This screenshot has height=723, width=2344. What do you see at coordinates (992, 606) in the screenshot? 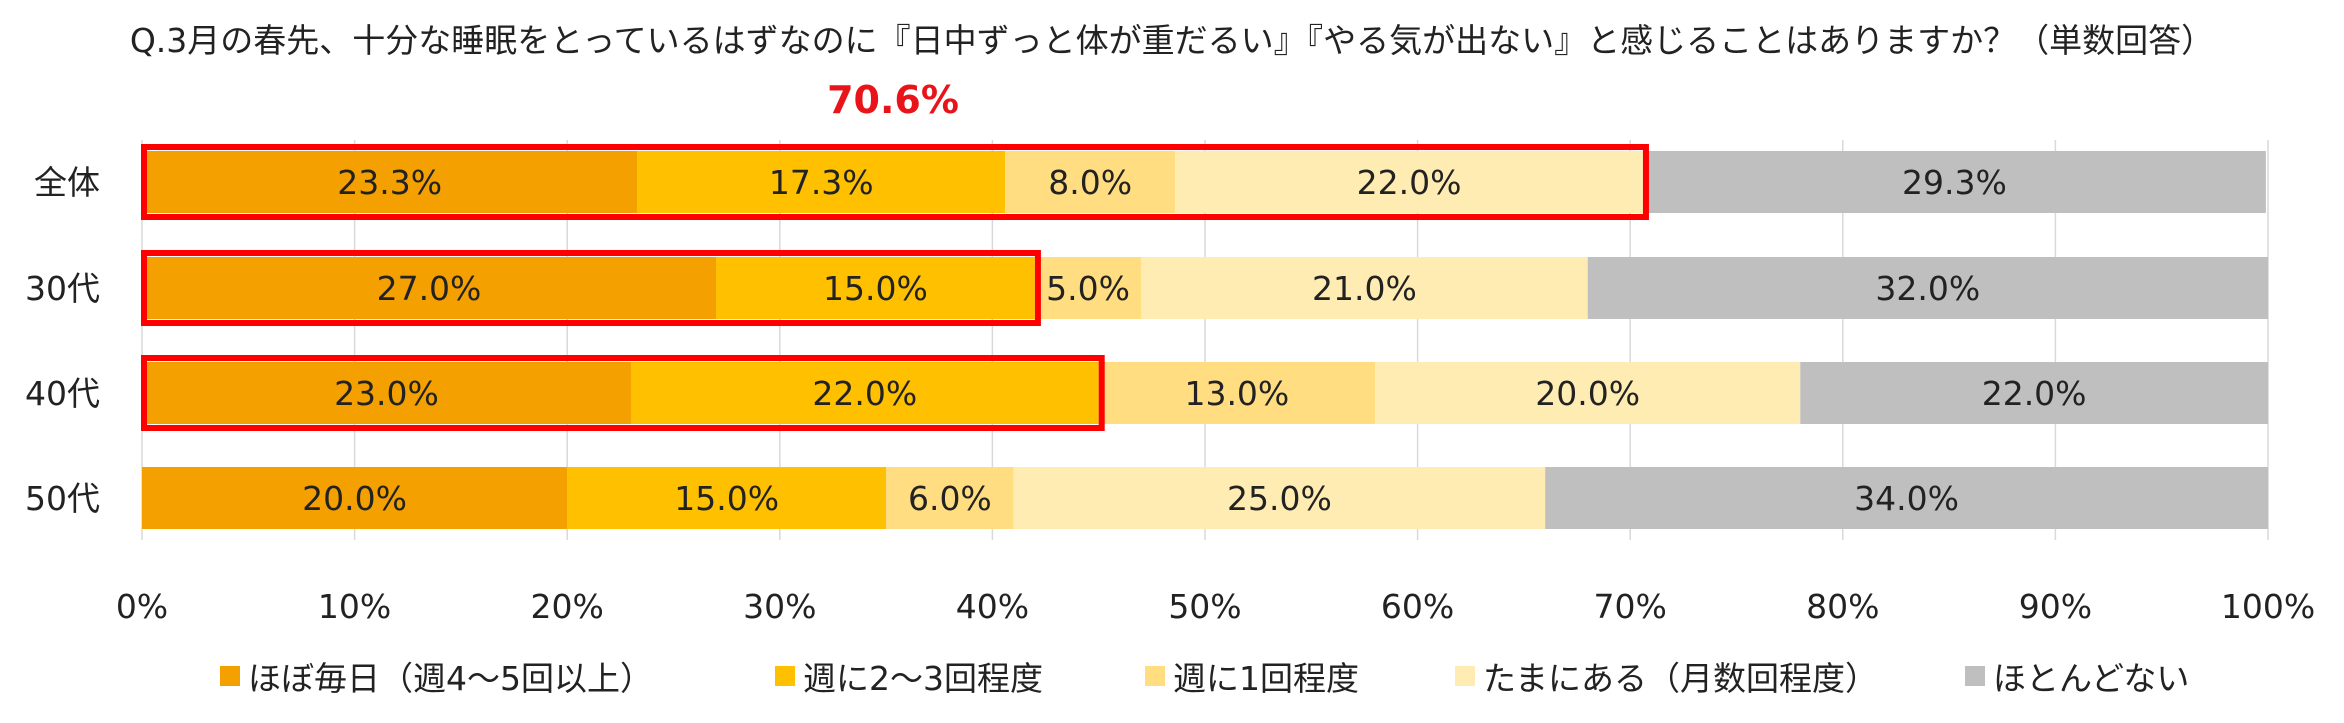
I see `x-tick-label: 40%` at bounding box center [992, 606].